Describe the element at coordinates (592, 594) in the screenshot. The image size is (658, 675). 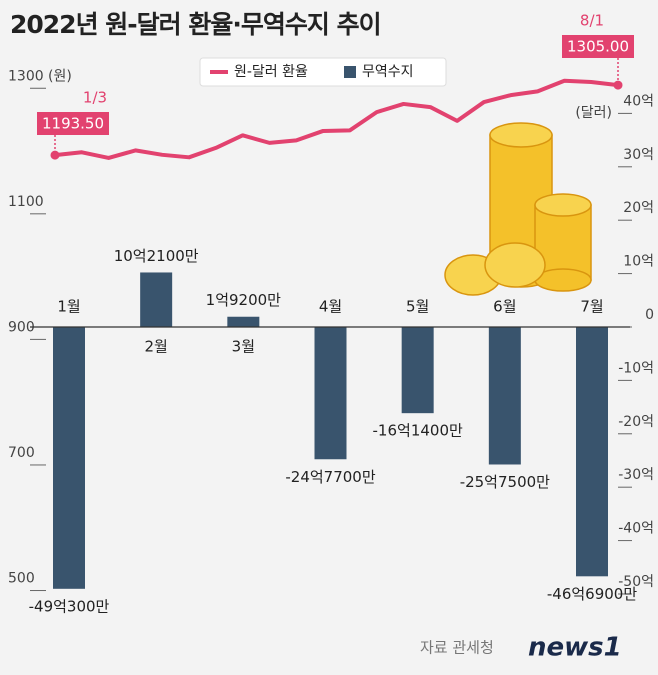
I see `value-label: -46억6900만` at that location.